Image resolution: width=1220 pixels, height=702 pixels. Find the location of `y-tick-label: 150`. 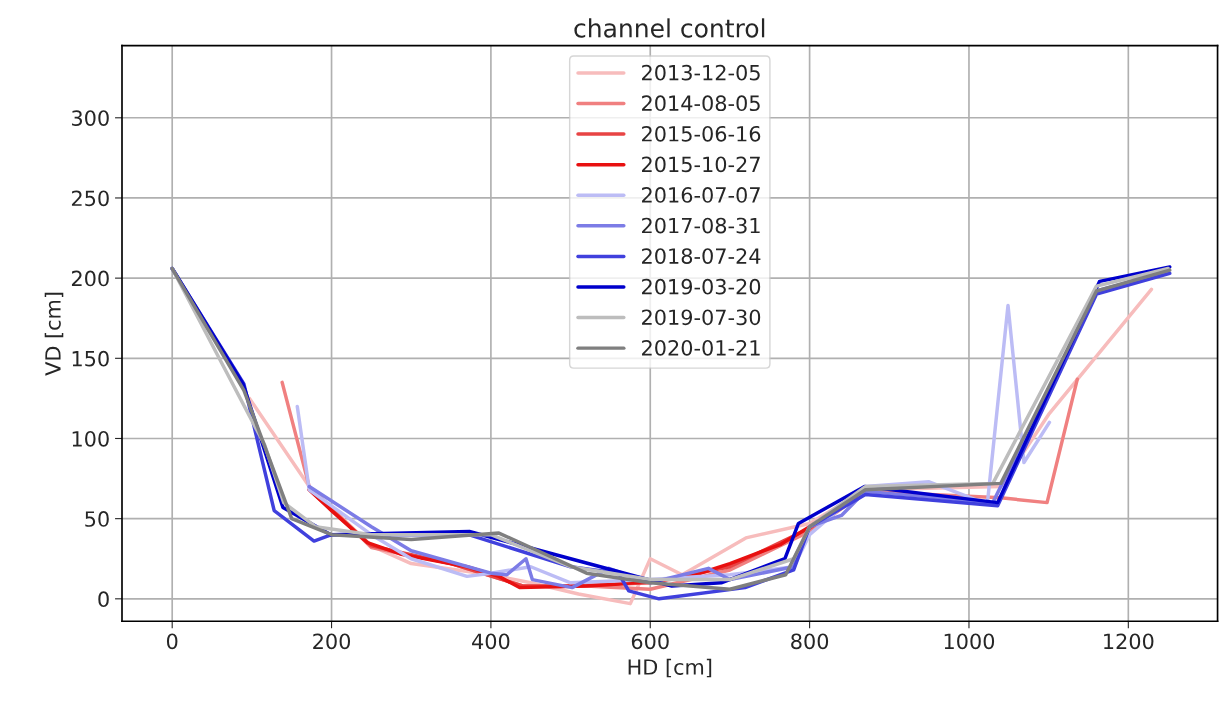

y-tick-label: 150 is located at coordinates (90, 358).